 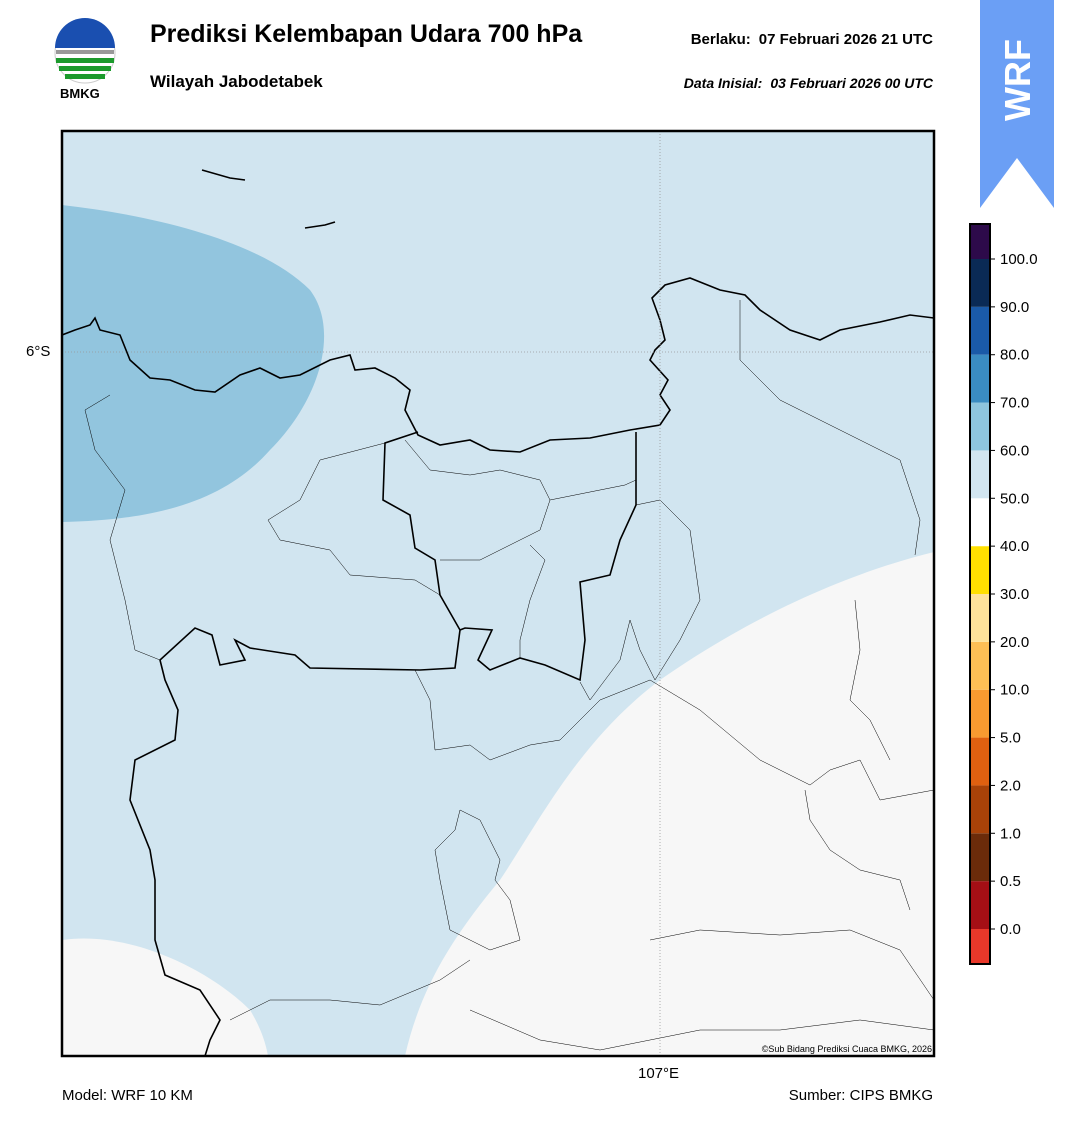 What do you see at coordinates (1014, 690) in the screenshot?
I see `colorbar-label: 10.0` at bounding box center [1014, 690].